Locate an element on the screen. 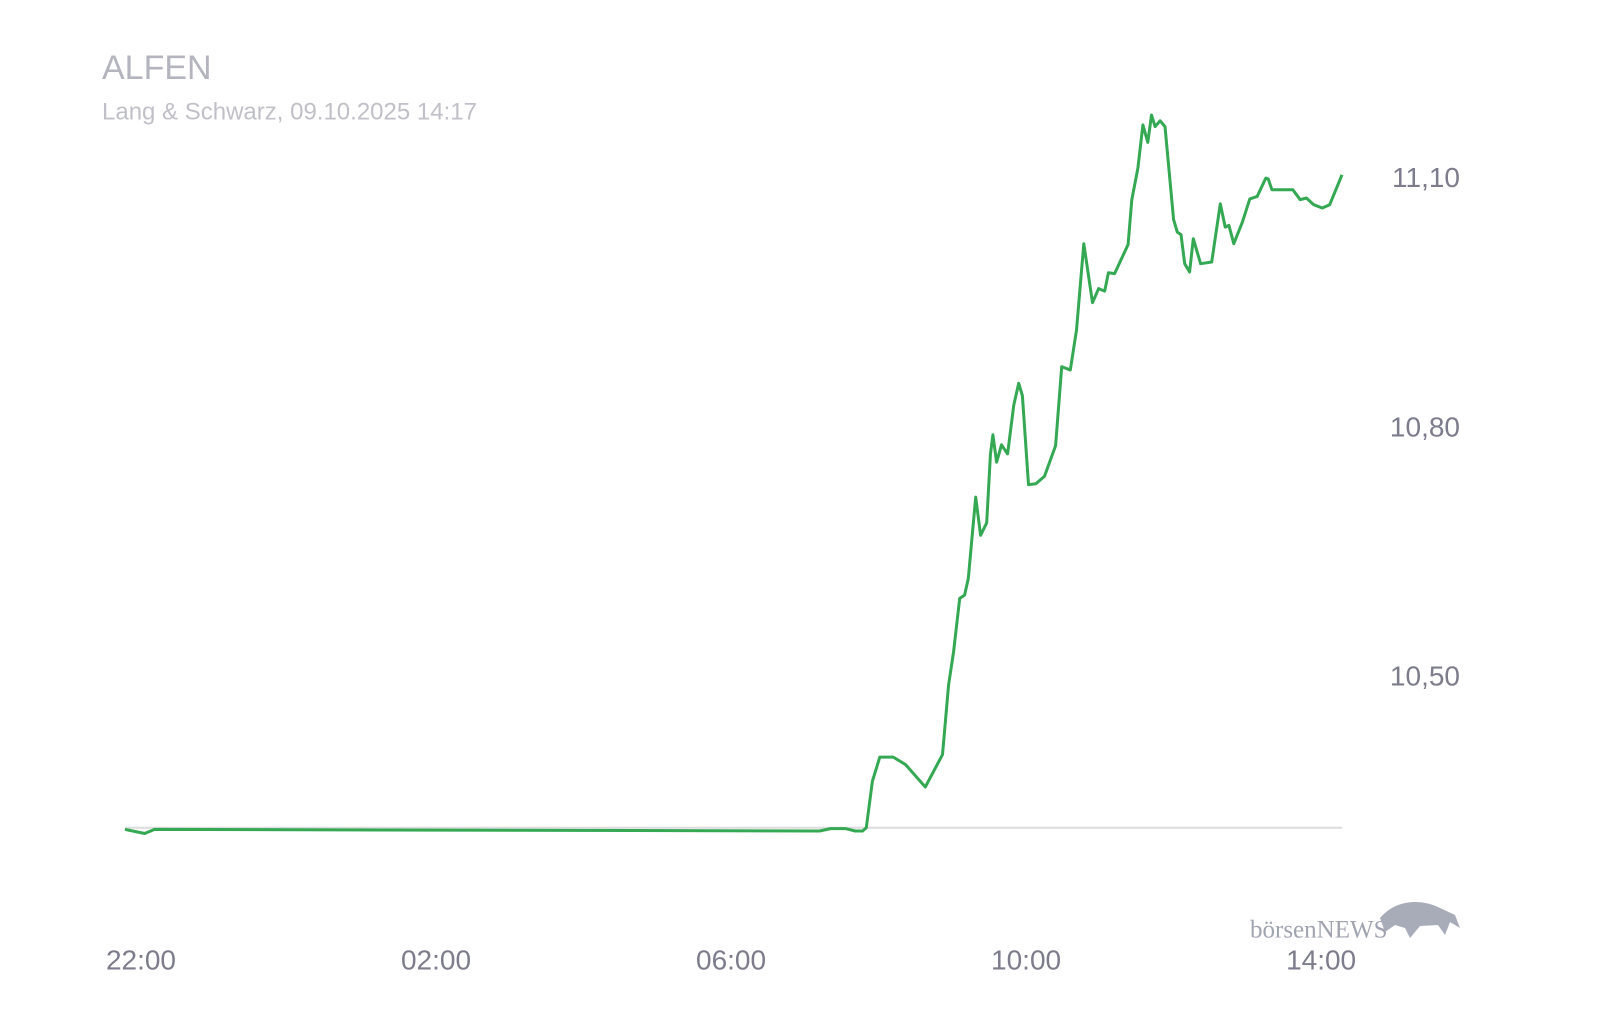 The height and width of the screenshot is (1020, 1600). y-tick-label: 10,80 is located at coordinates (1425, 426).